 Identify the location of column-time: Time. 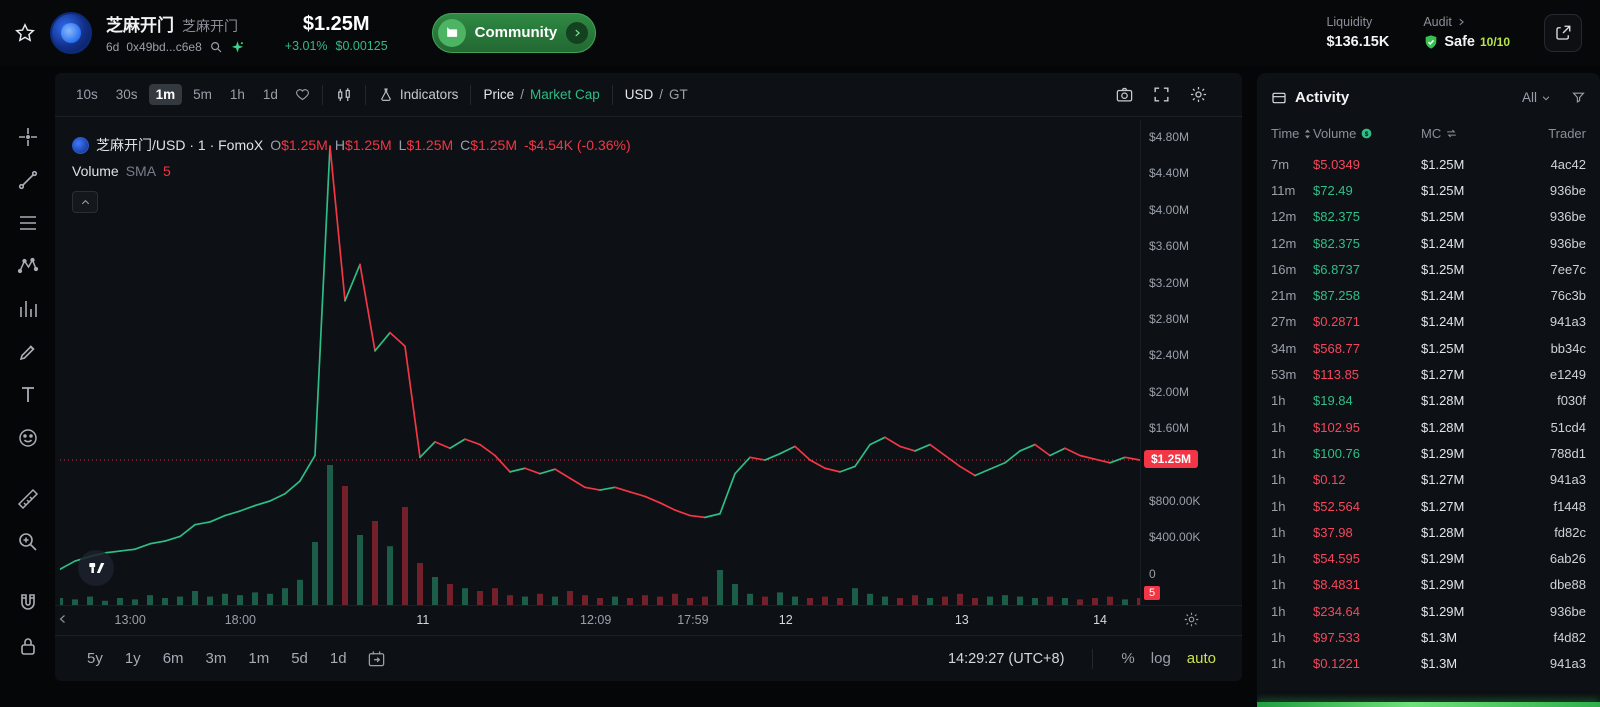
(1292, 133).